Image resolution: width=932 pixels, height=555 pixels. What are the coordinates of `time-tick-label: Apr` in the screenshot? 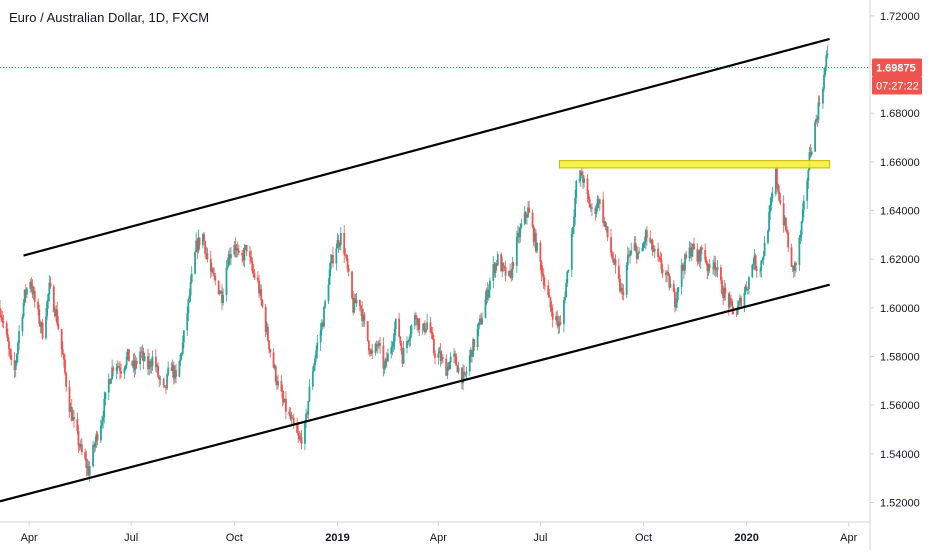 It's located at (438, 538).